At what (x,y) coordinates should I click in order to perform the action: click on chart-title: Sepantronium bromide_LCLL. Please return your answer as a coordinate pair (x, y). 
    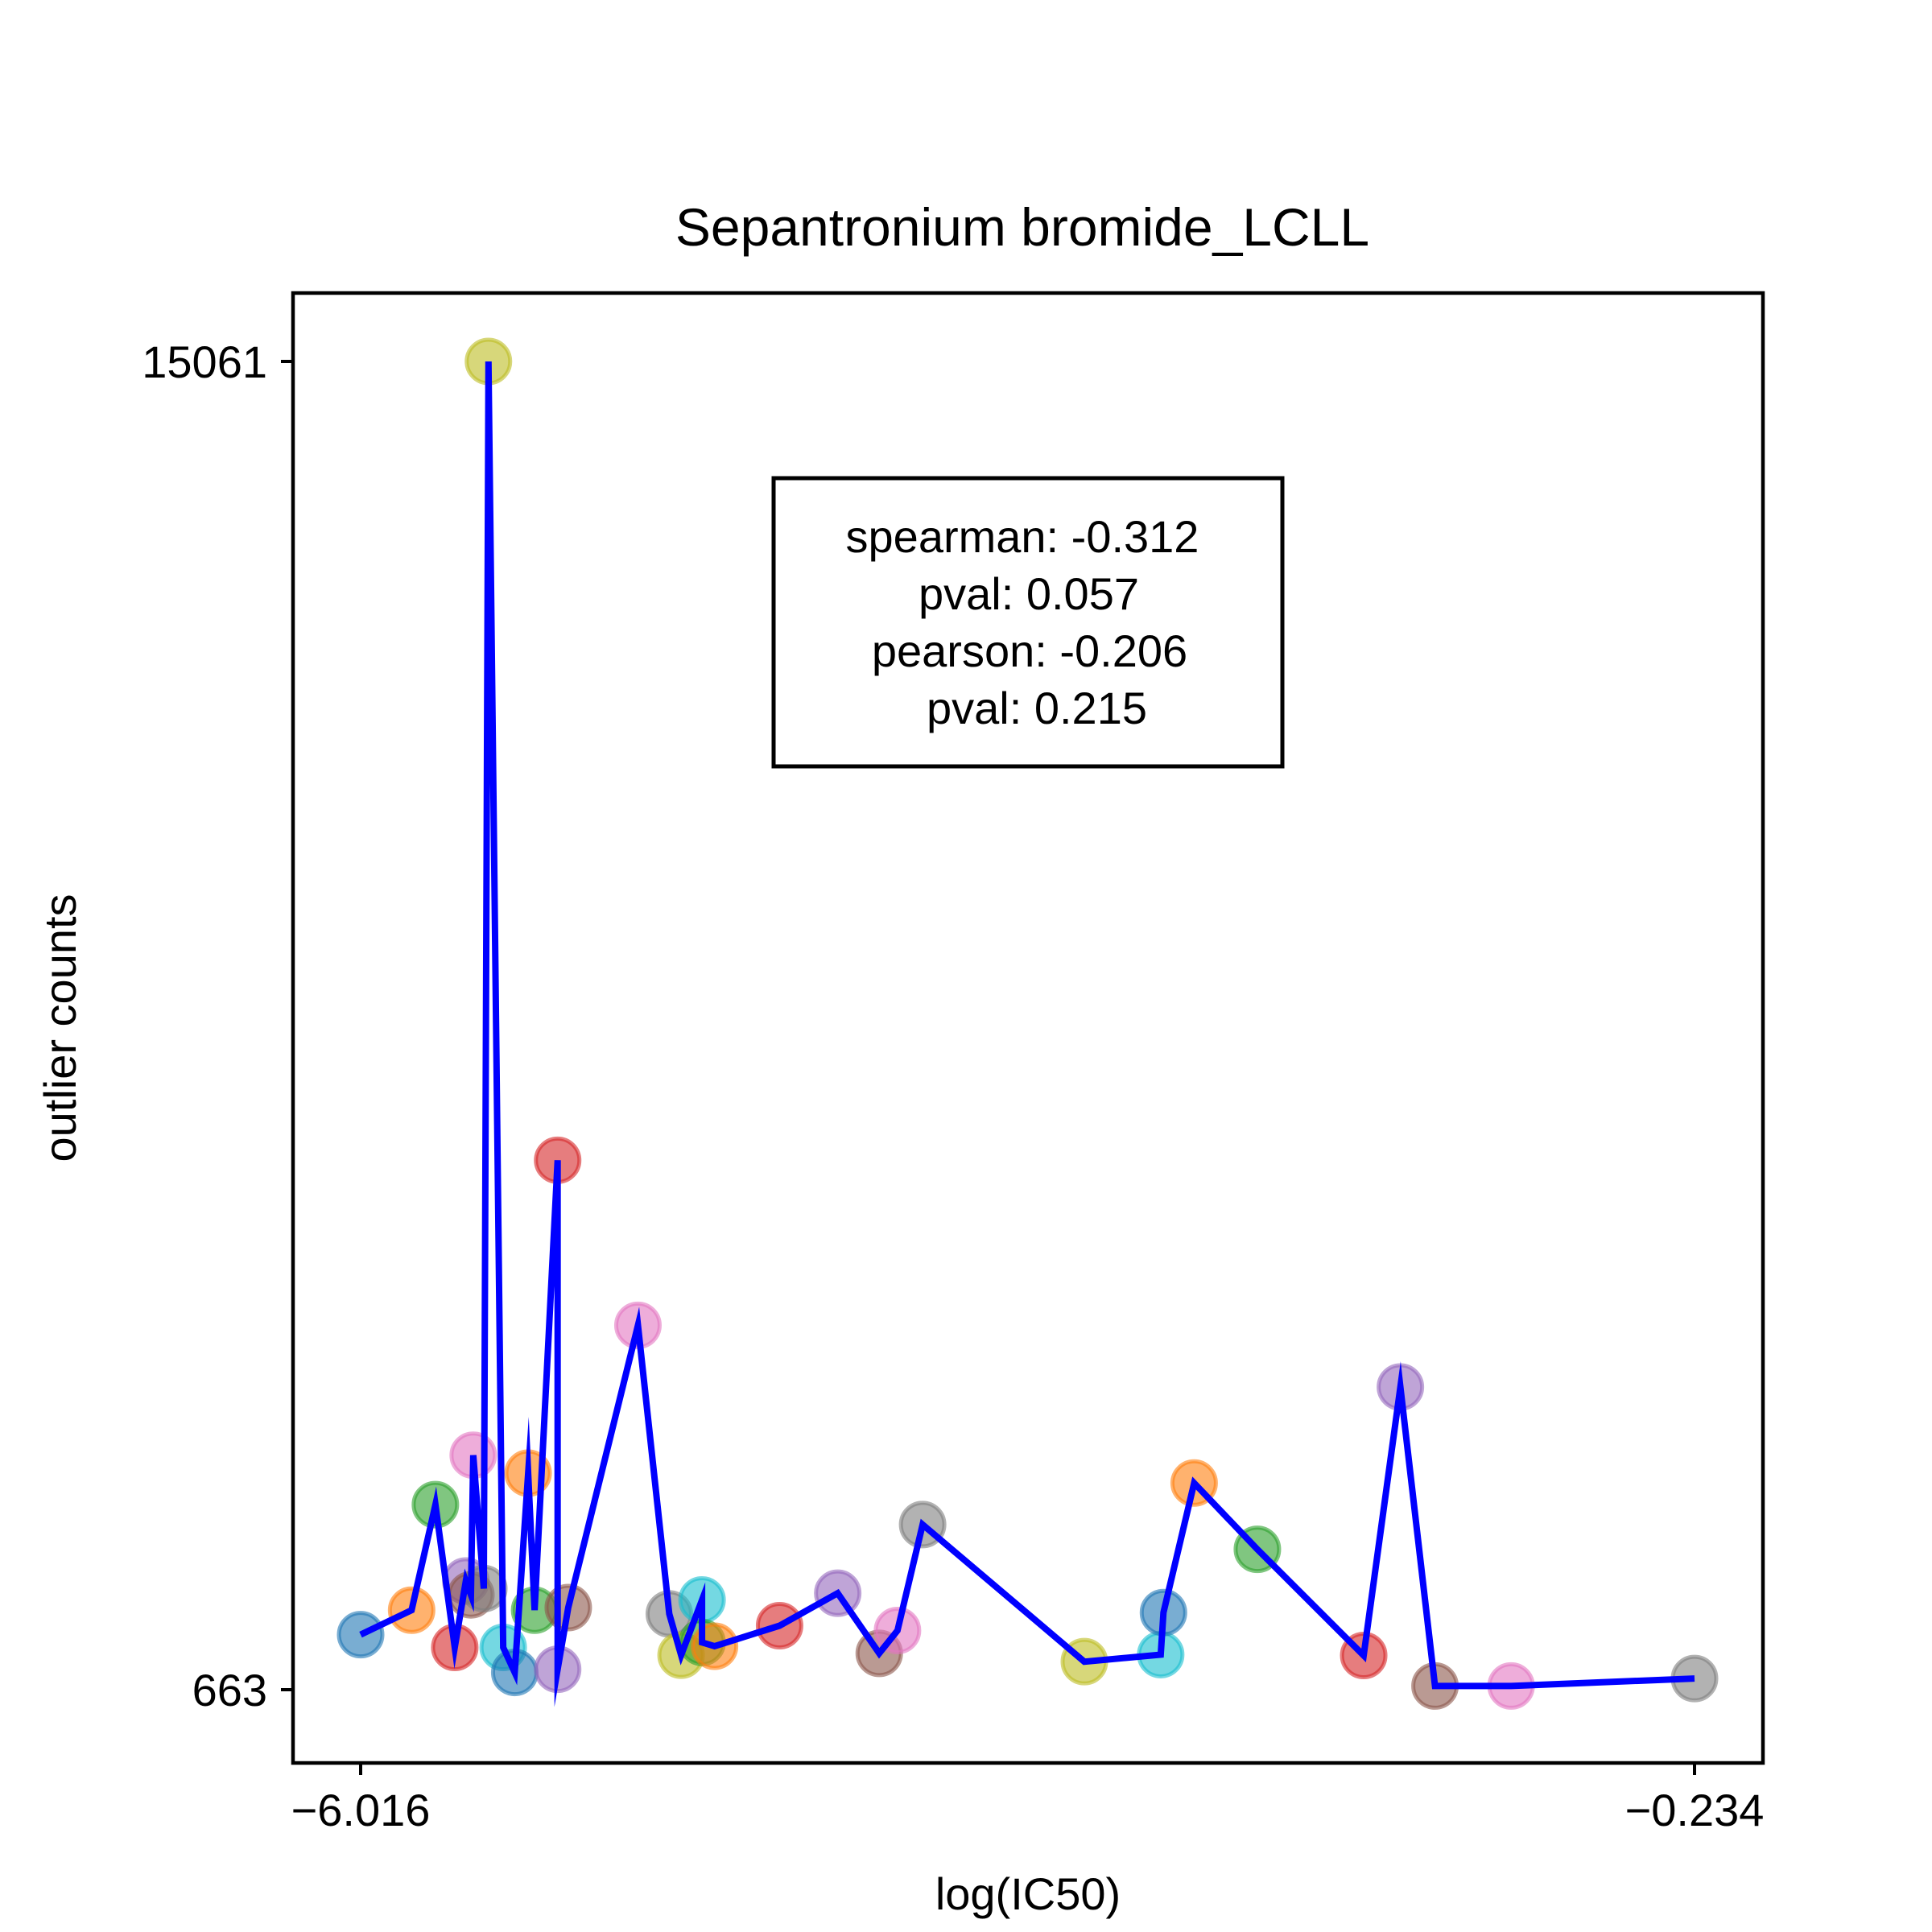
    Looking at the image, I should click on (1022, 227).